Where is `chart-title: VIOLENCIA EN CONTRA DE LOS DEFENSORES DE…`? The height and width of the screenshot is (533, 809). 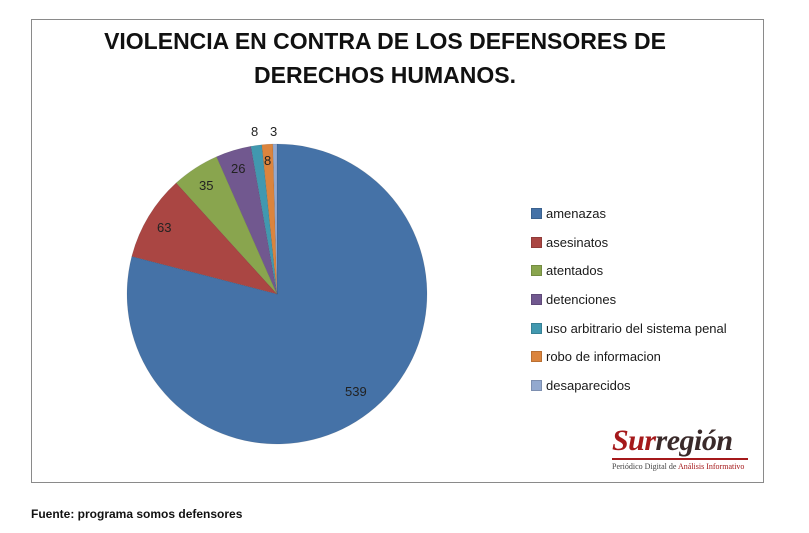 chart-title: VIOLENCIA EN CONTRA DE LOS DEFENSORES DE… is located at coordinates (385, 58).